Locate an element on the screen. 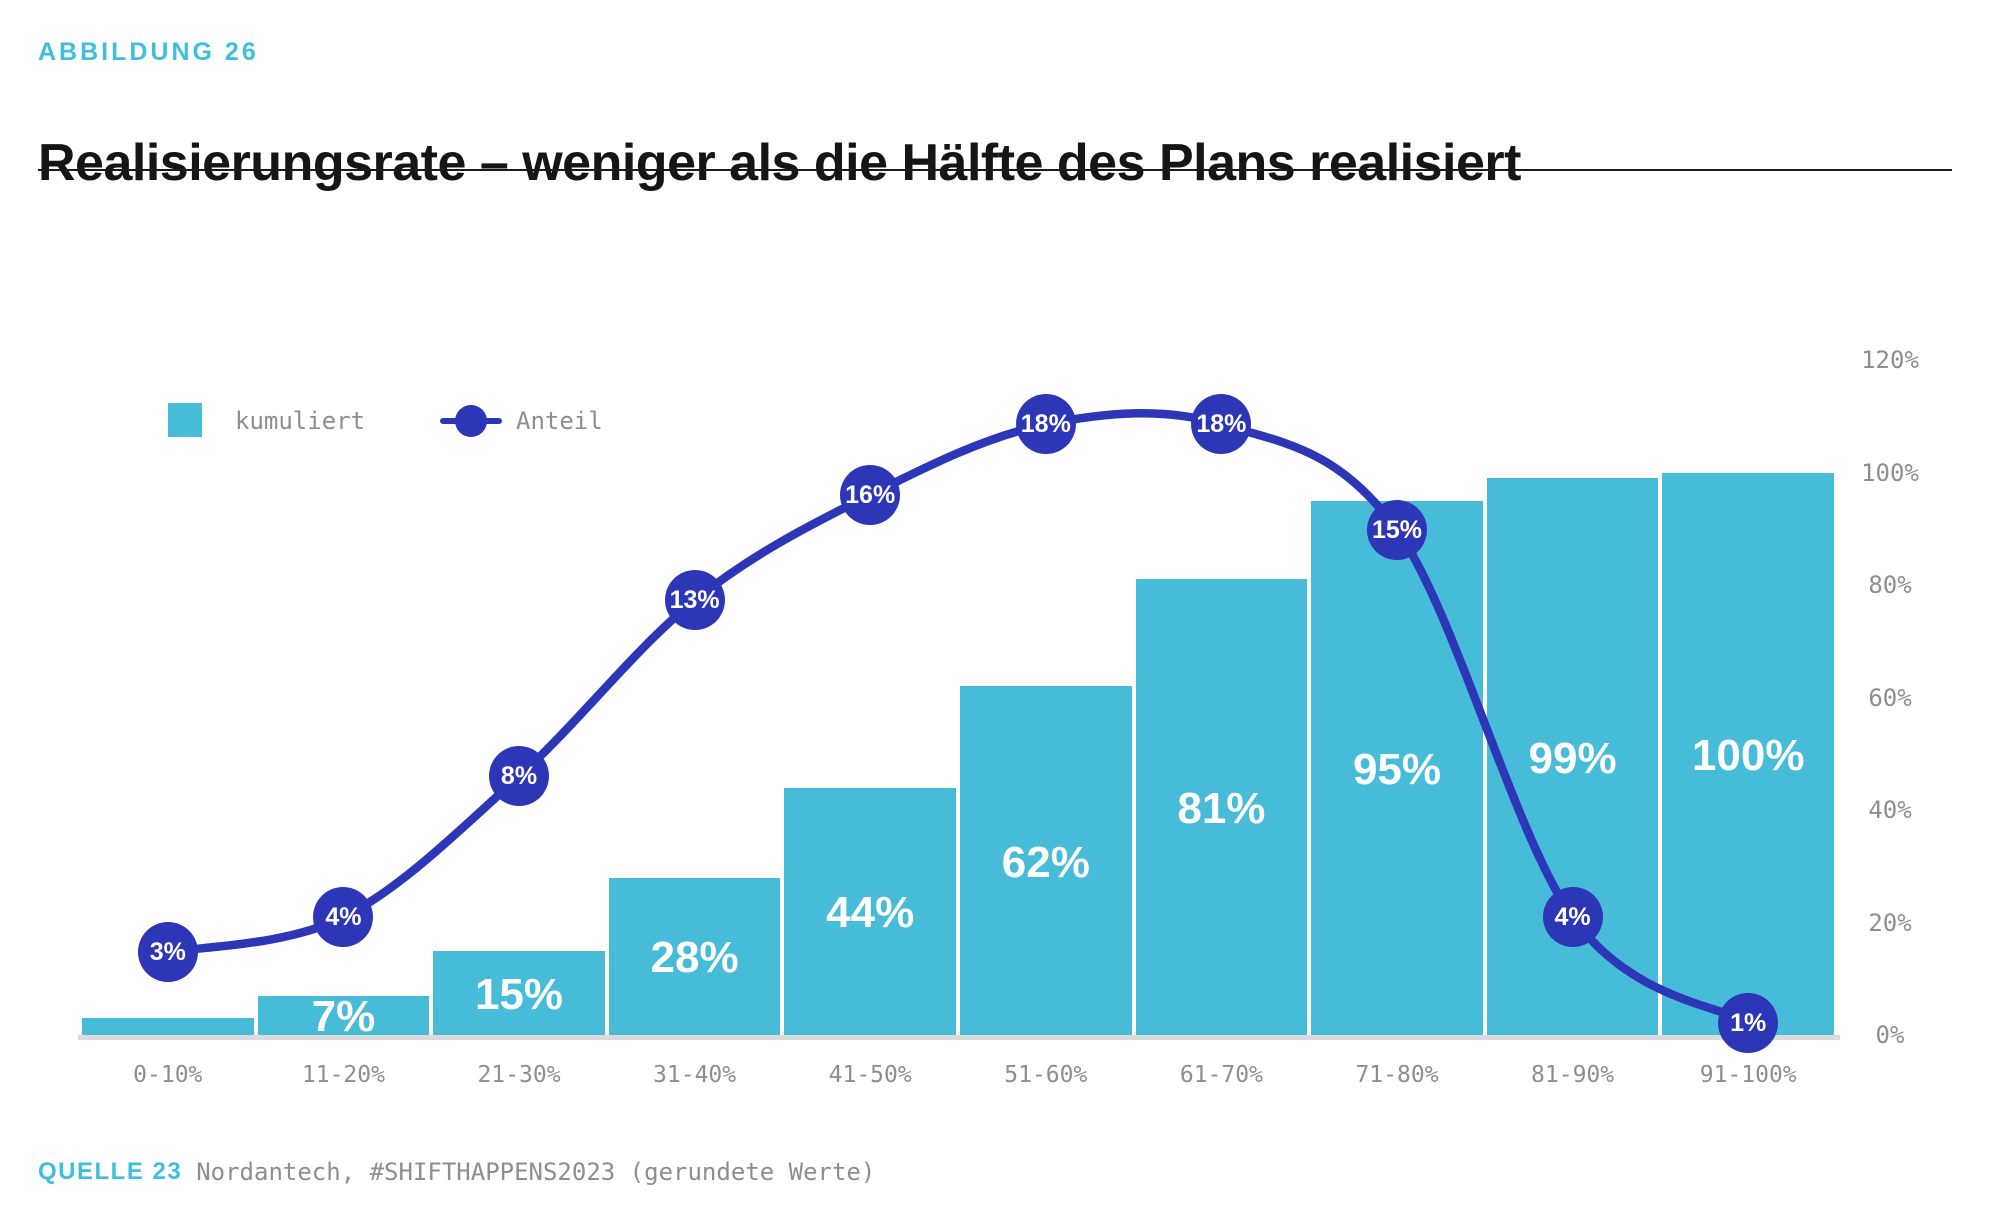 This screenshot has height=1228, width=1990. figure-label: ABBILDUNG 26 is located at coordinates (148, 52).